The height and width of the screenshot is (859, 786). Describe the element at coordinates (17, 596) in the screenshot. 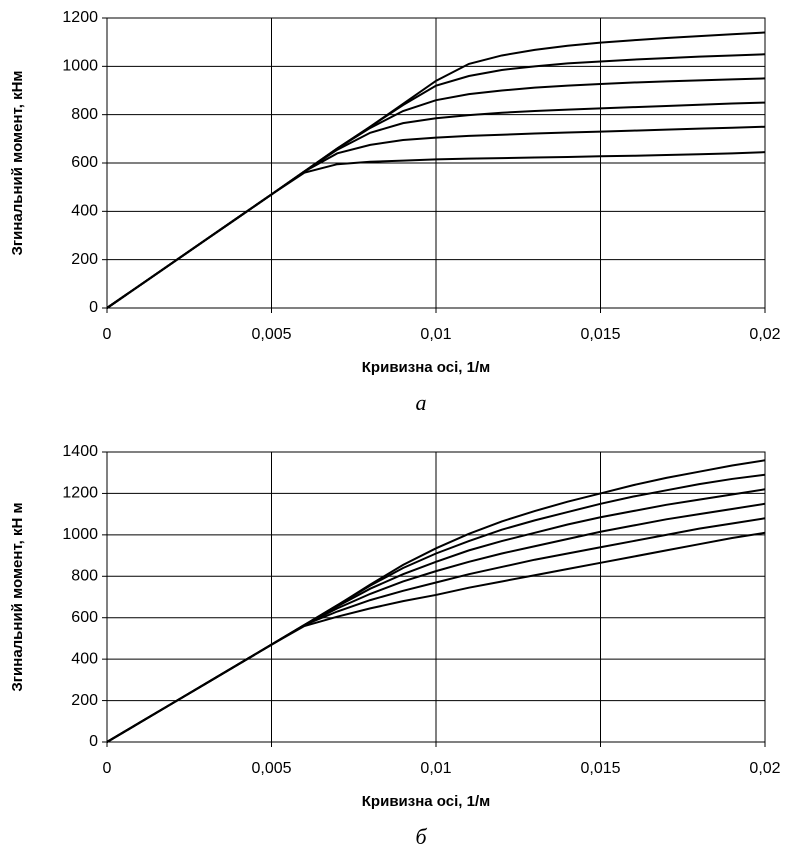

I see `y-axis-label: Згинальний момент, кН м` at that location.